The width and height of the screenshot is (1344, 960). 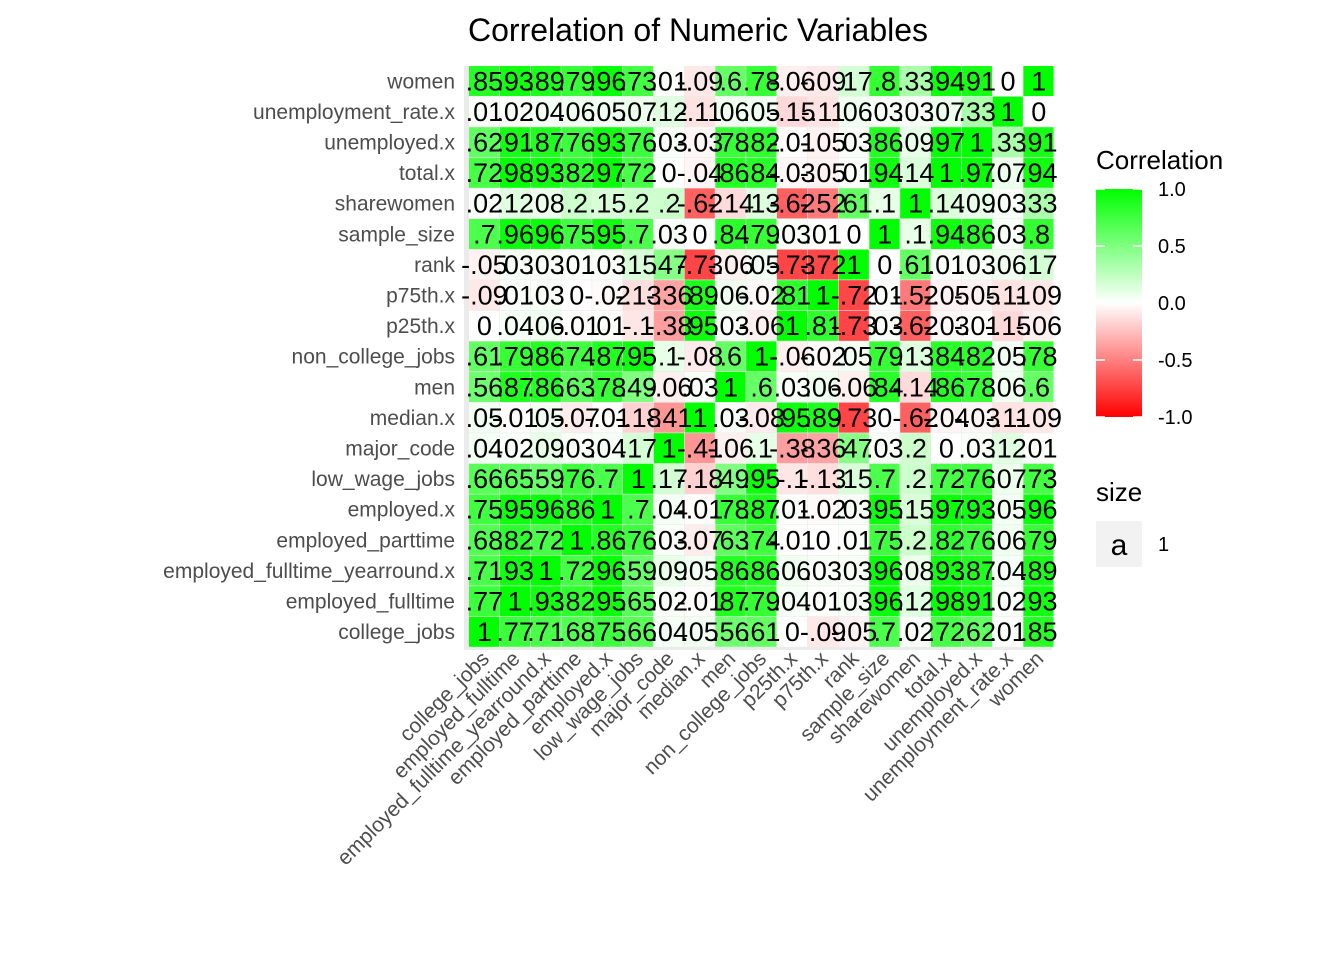 I want to click on heatmap-cell-label: .14, so click(x=947, y=204).